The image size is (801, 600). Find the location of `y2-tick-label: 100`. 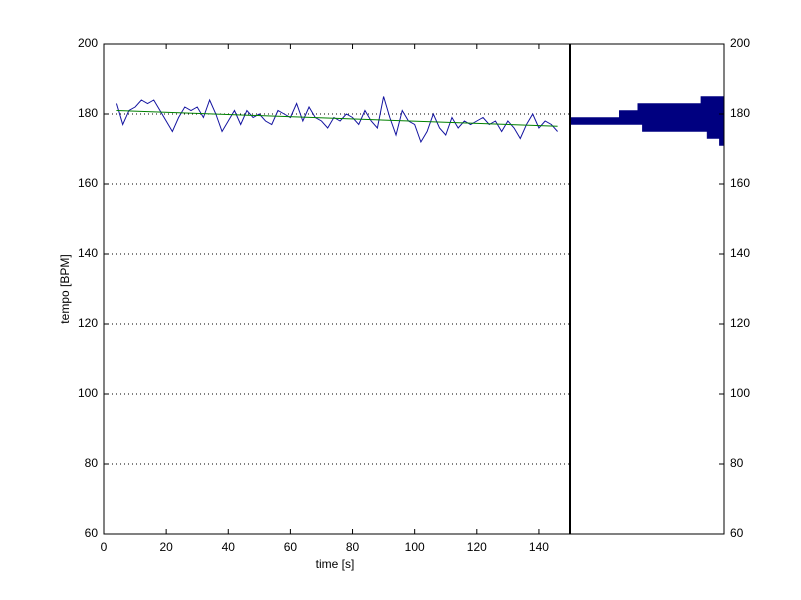

y2-tick-label: 100 is located at coordinates (740, 393).